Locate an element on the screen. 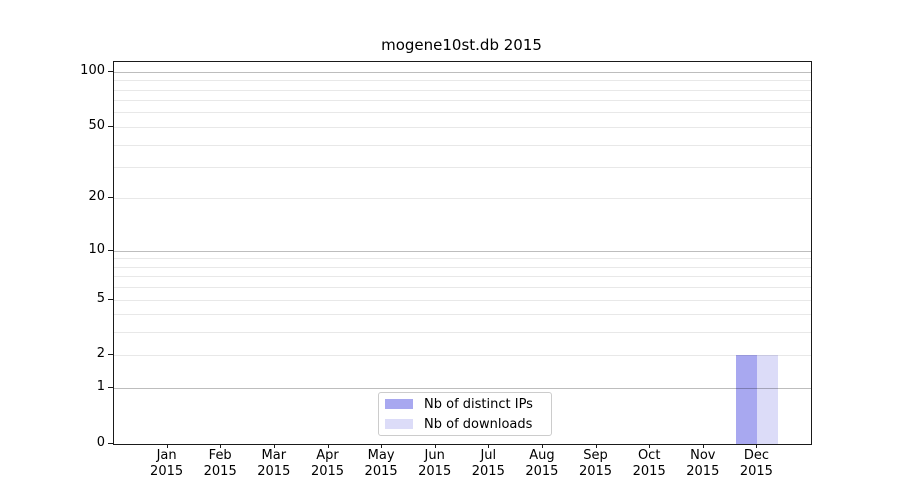 The height and width of the screenshot is (500, 900). y-tick-label: 10 is located at coordinates (96, 249).